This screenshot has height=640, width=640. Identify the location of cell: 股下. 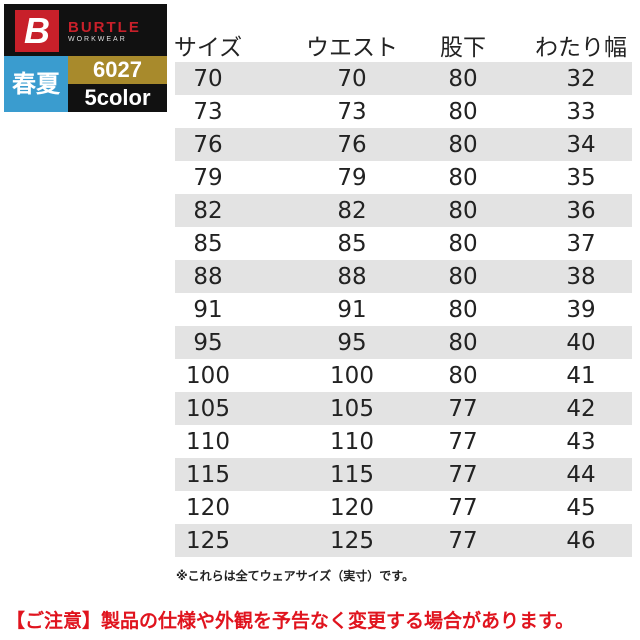
(463, 48).